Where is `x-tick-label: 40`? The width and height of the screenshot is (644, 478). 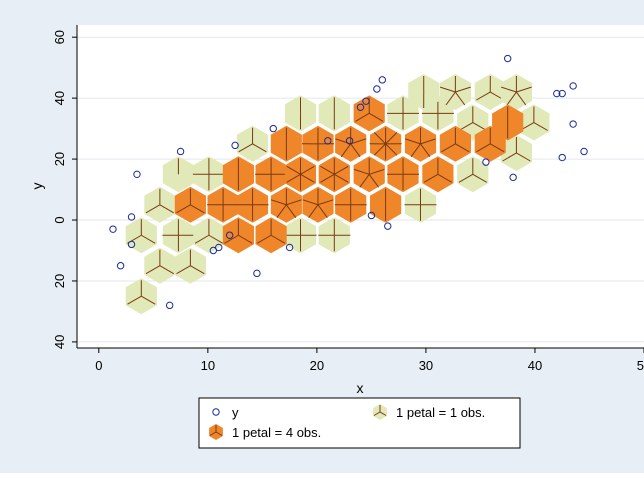
x-tick-label: 40 is located at coordinates (535, 365).